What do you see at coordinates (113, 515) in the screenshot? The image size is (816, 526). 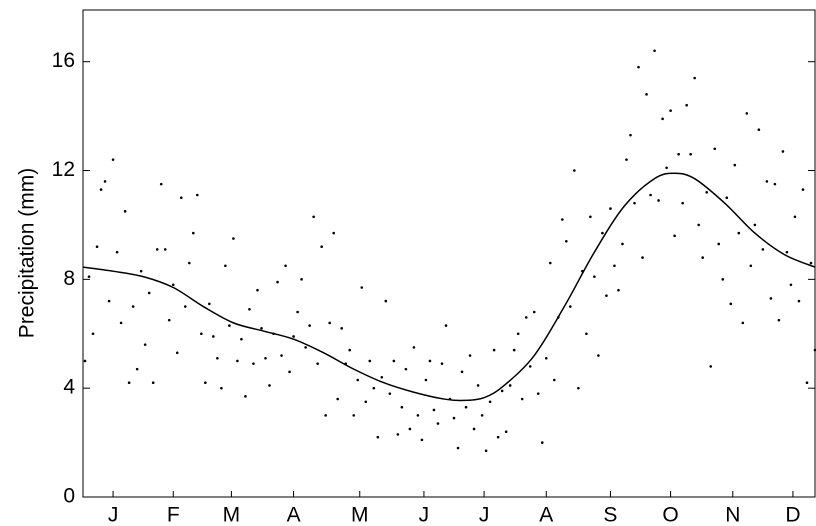 I see `x-tick-label: J` at bounding box center [113, 515].